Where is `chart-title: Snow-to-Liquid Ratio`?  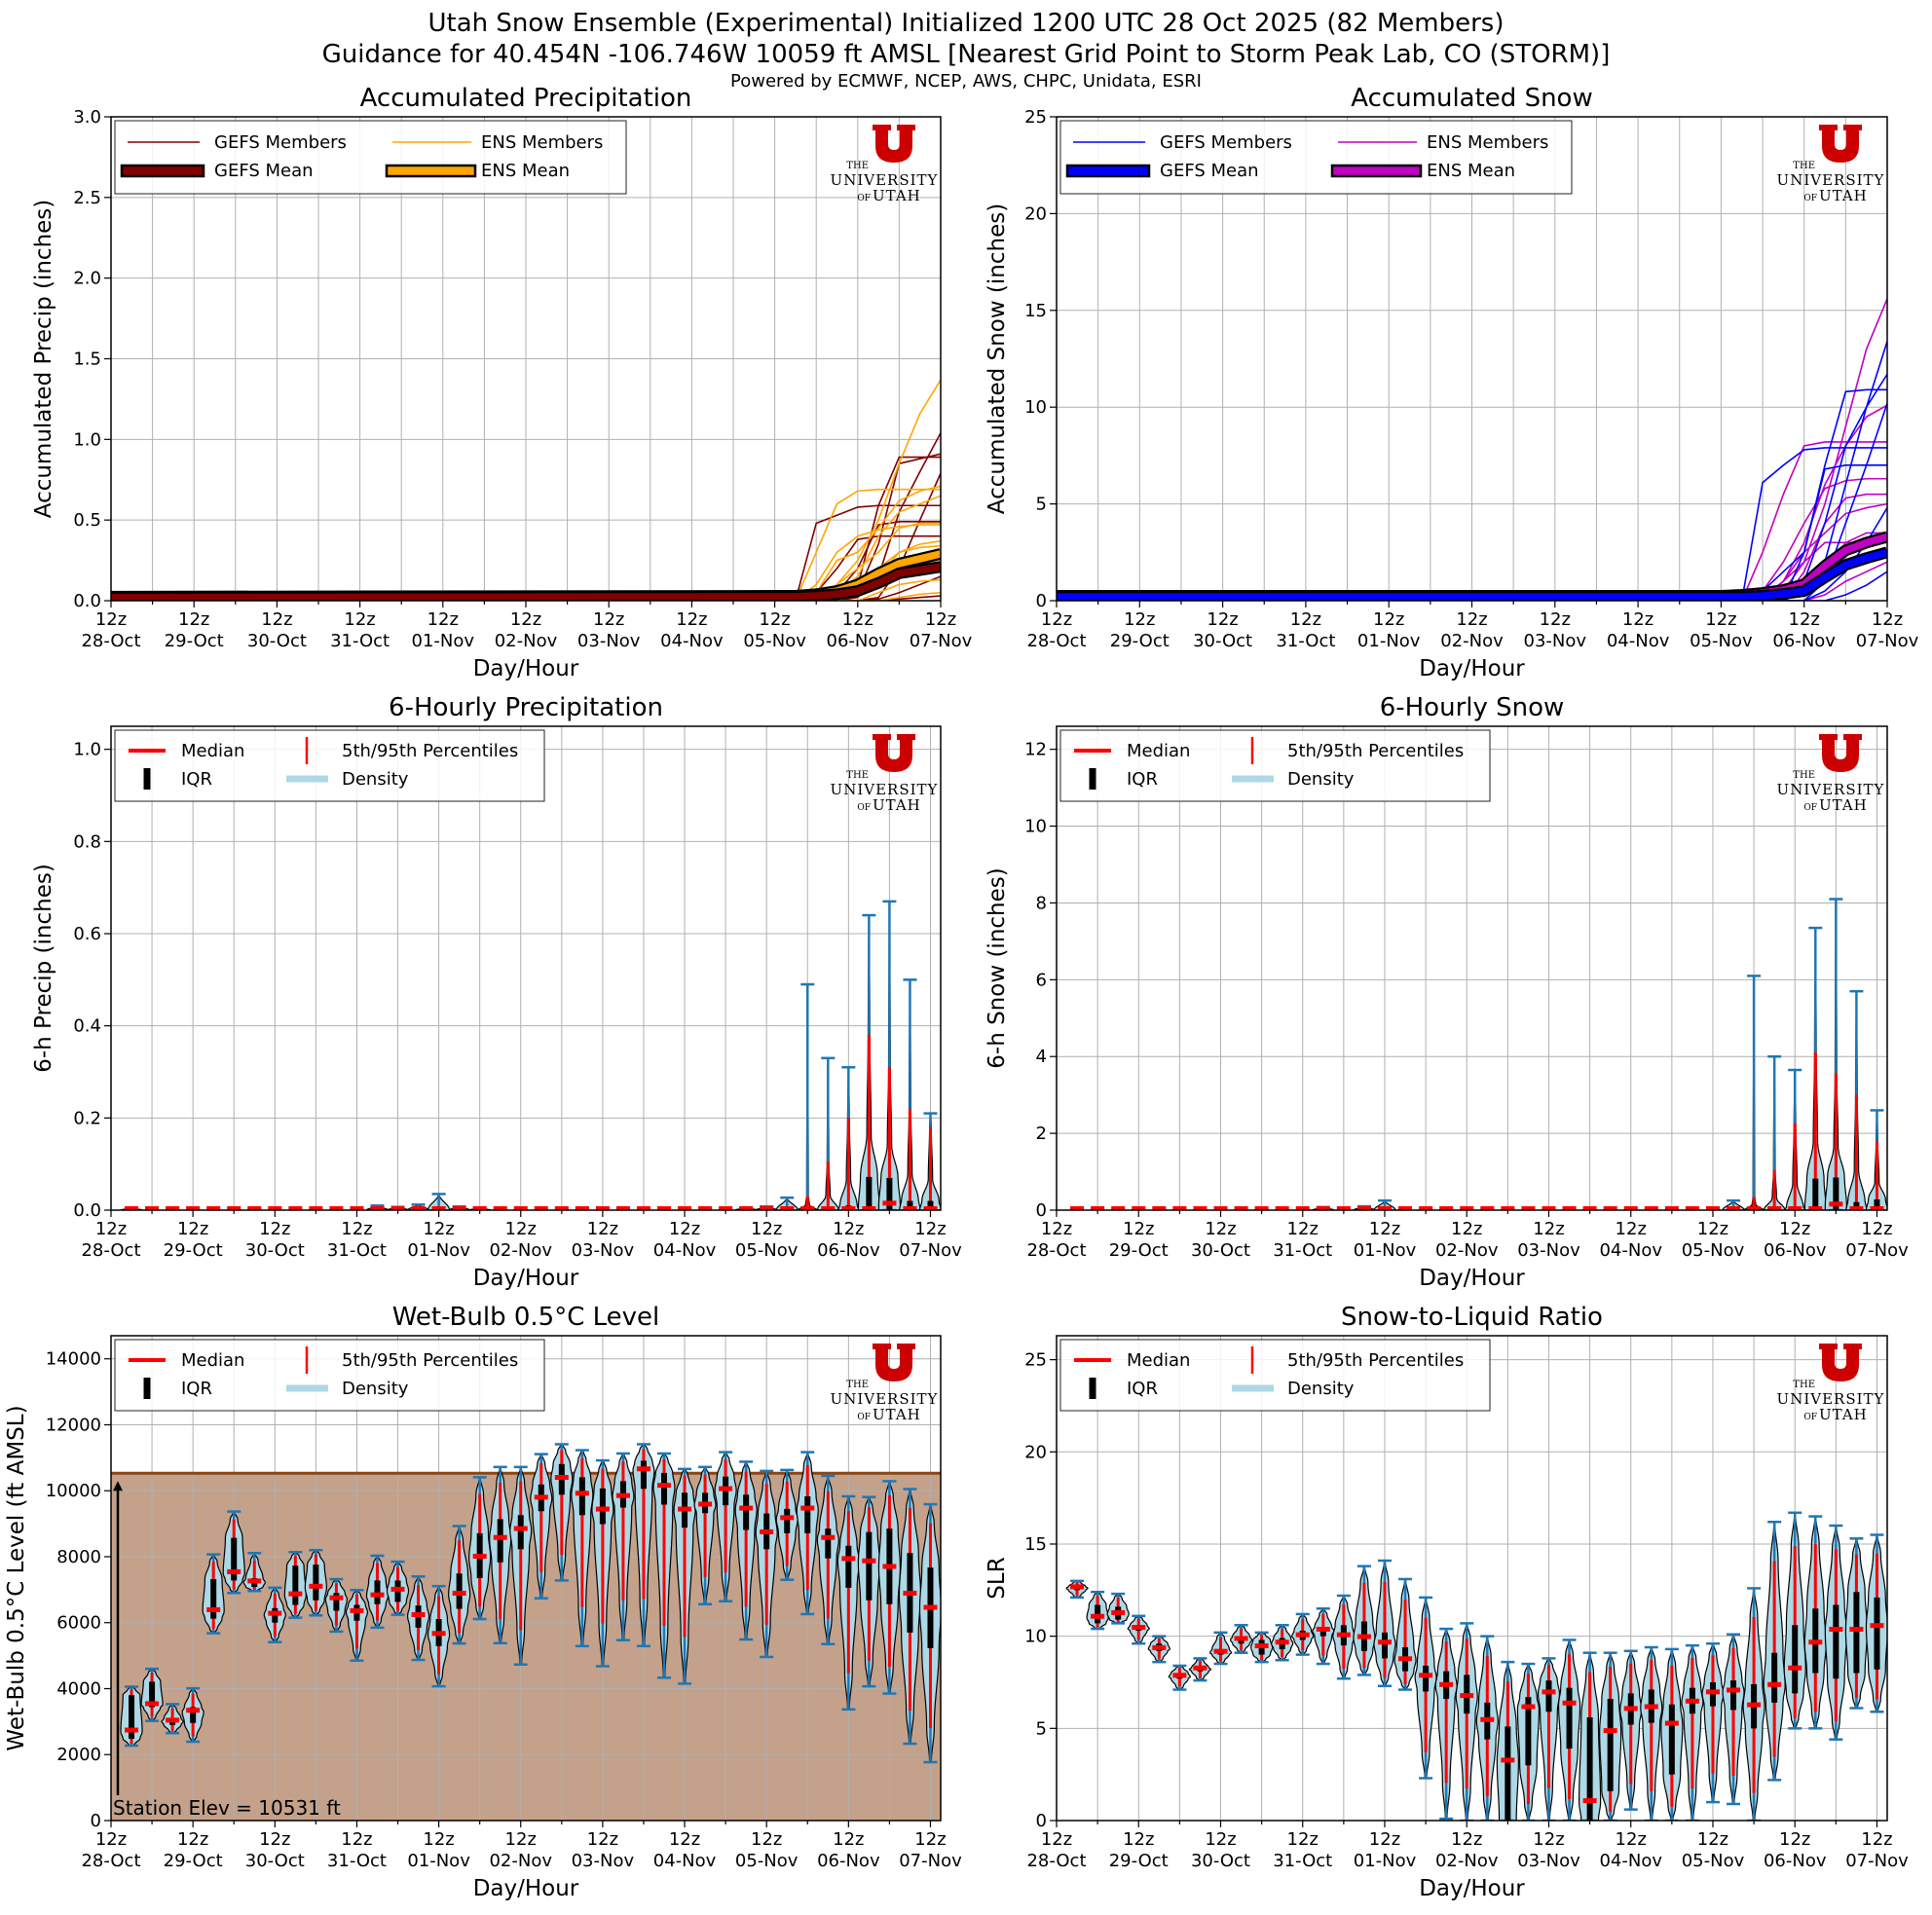 chart-title: Snow-to-Liquid Ratio is located at coordinates (1472, 1317).